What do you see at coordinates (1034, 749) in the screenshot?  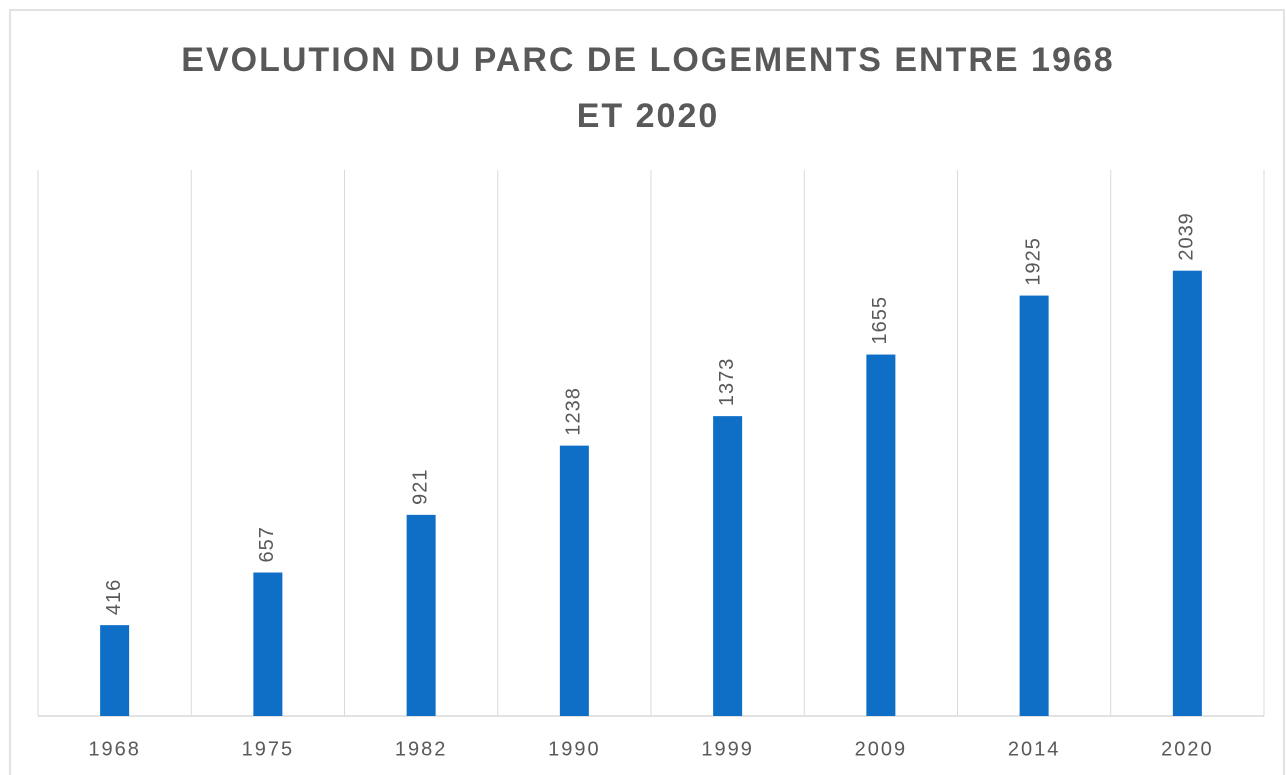 I see `x-tick-label: 2014` at bounding box center [1034, 749].